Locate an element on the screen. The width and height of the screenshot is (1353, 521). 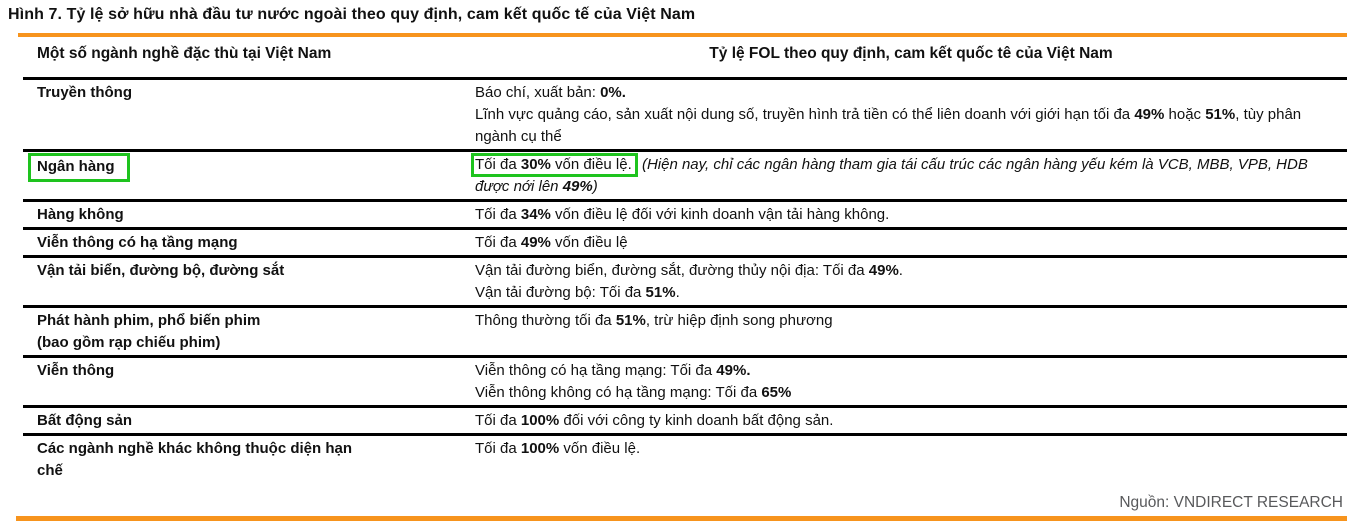
industry-cell: Bất động sản is located at coordinates (249, 421).